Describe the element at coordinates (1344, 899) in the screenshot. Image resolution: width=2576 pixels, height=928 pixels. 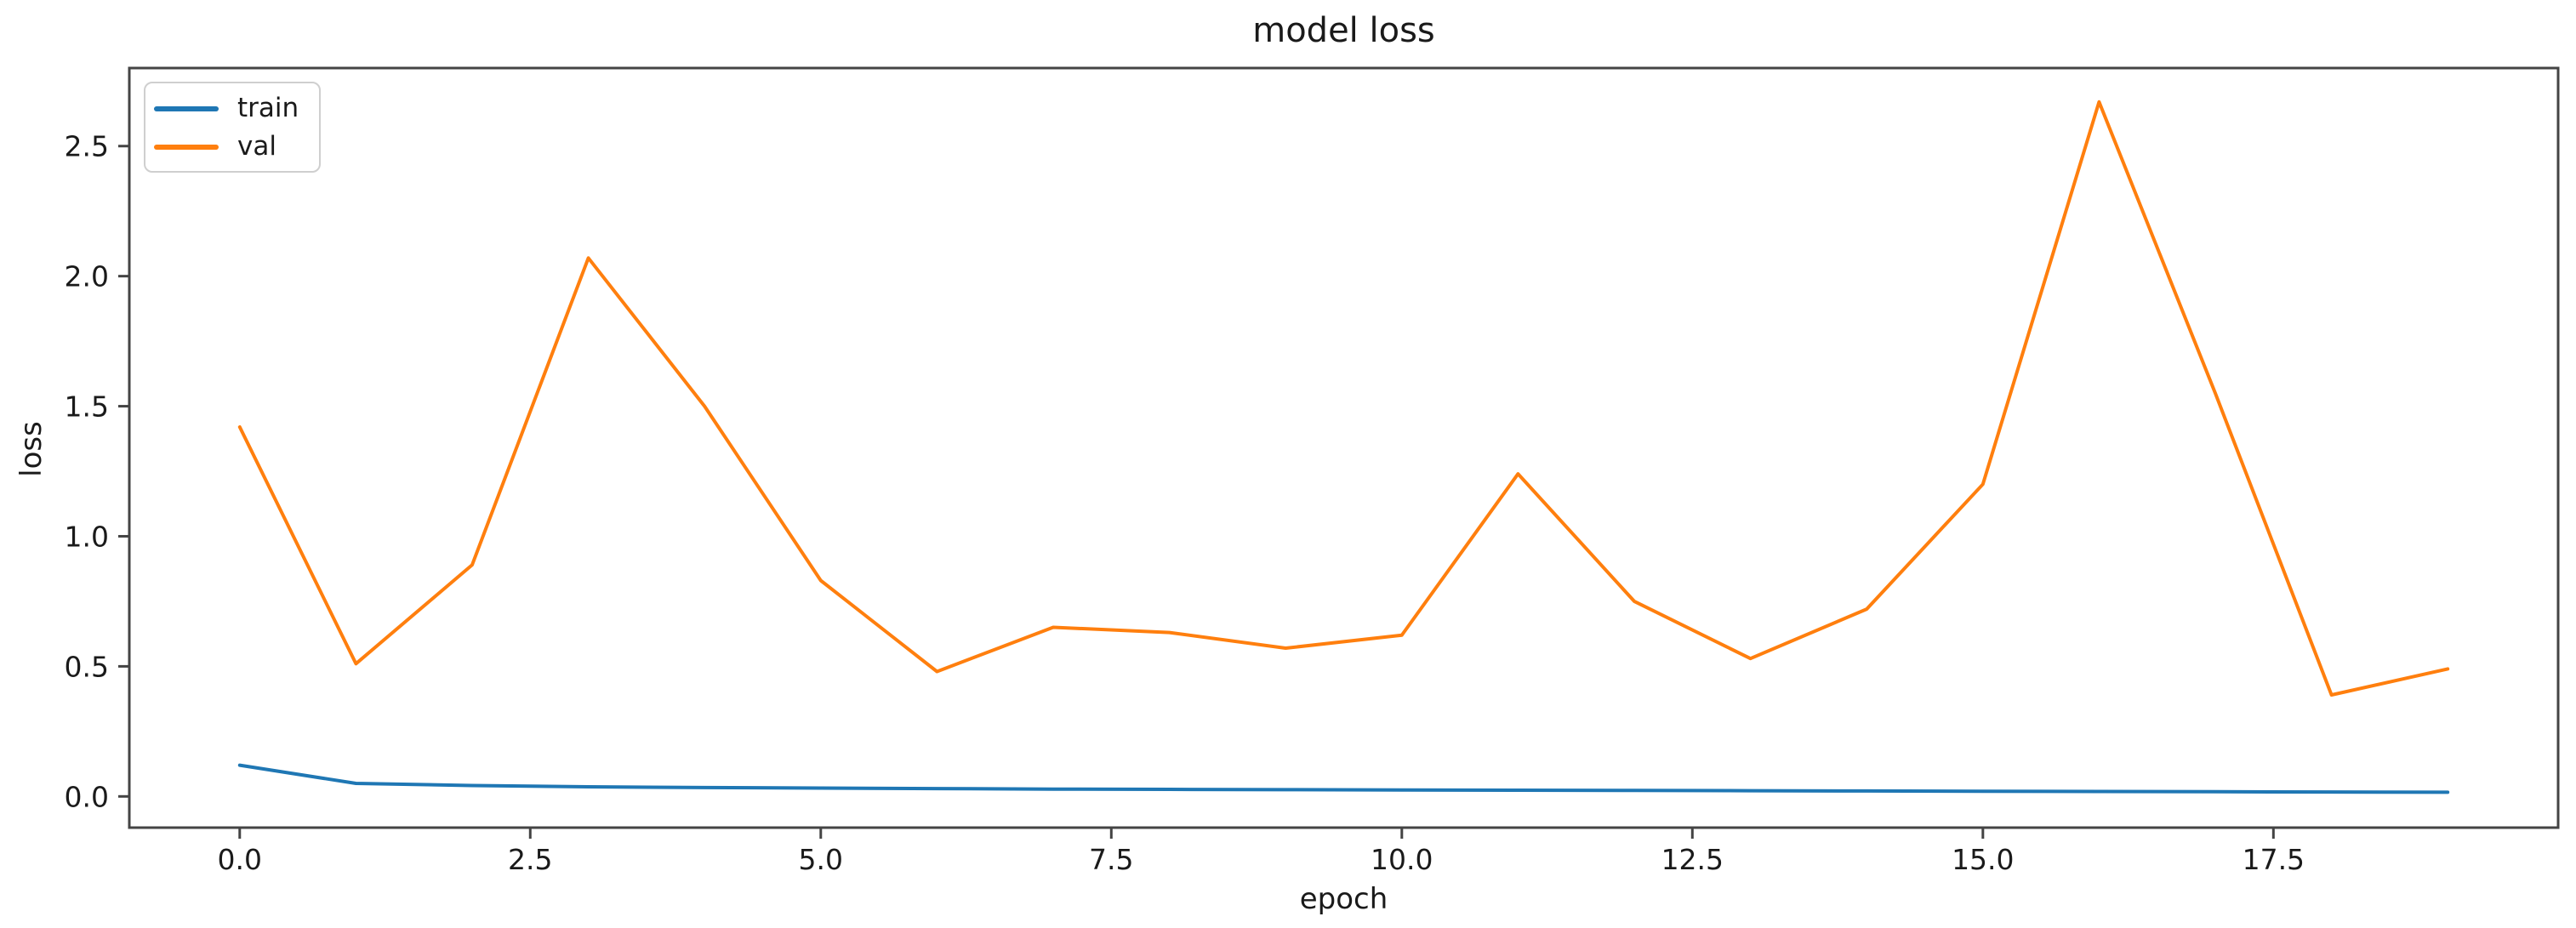
I see `x-axis-label: epoch` at that location.